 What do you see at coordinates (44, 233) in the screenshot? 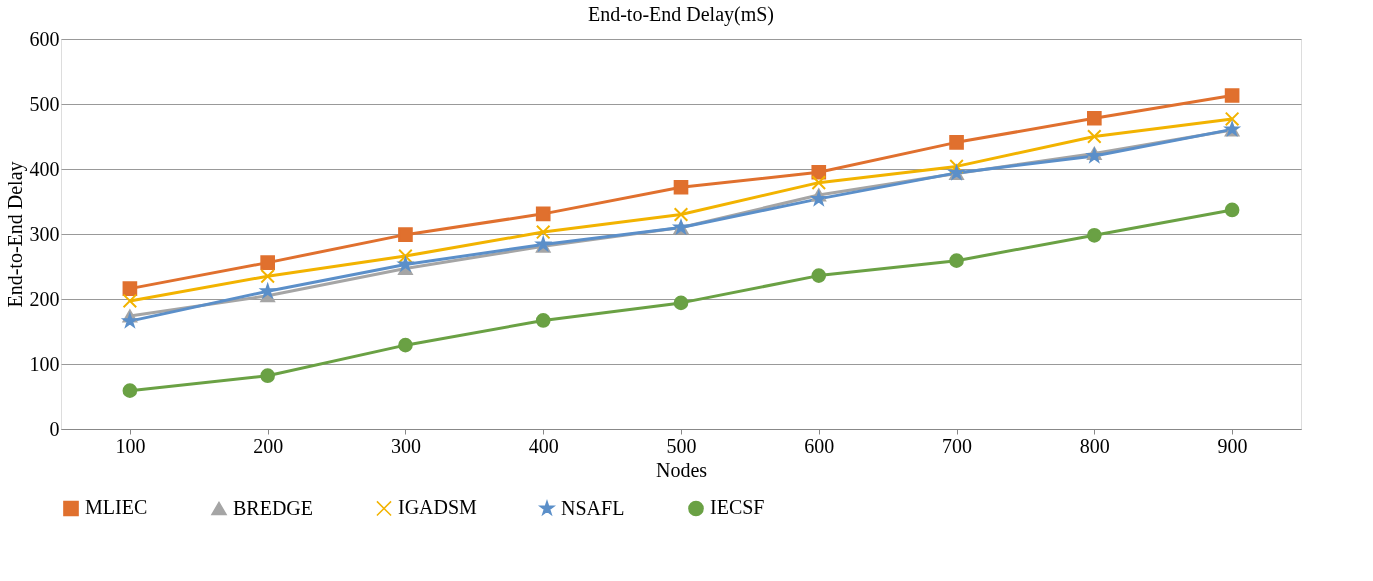
I see `y-tick-label: 300` at bounding box center [44, 233].